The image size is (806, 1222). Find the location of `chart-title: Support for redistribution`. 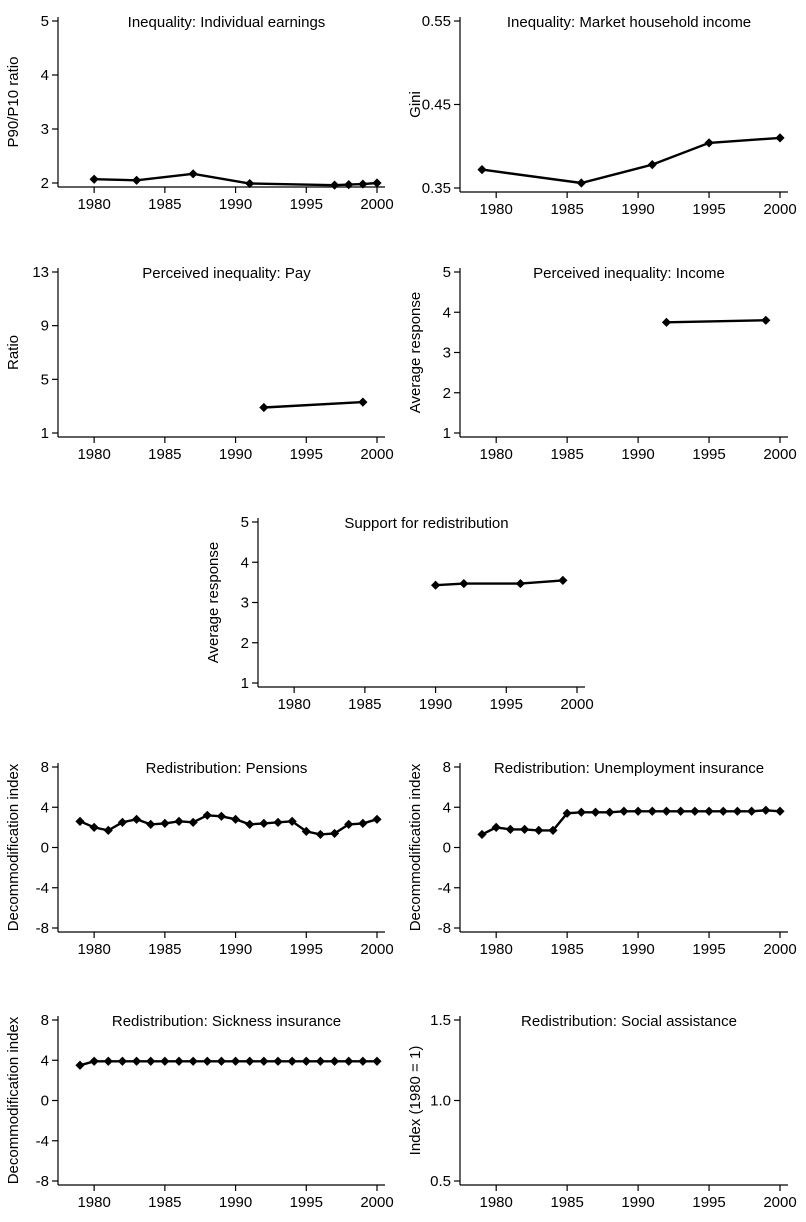

chart-title: Support for redistribution is located at coordinates (426, 523).